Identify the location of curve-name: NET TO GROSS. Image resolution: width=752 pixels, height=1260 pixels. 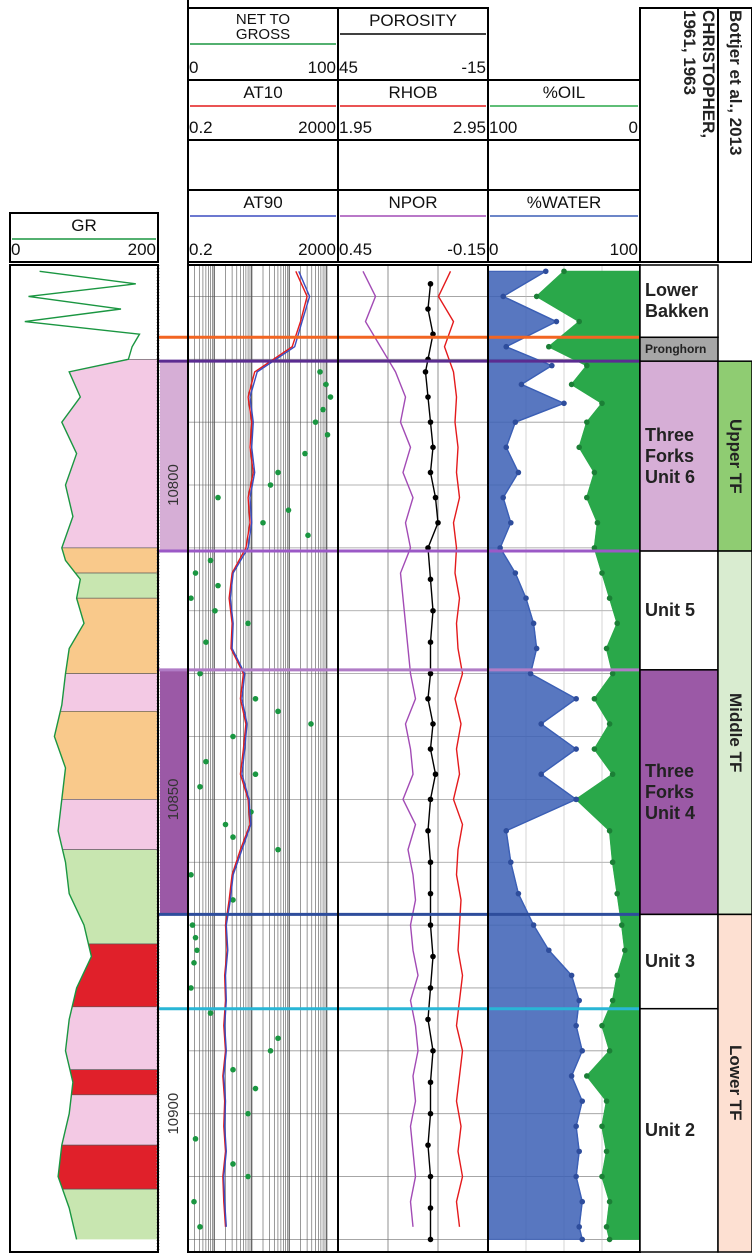
(263, 27).